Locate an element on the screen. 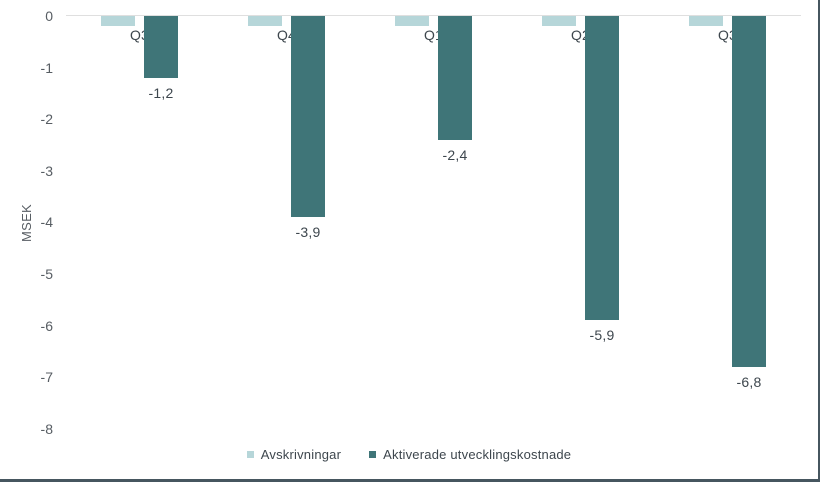 This screenshot has height=482, width=820. legend-item-avskrivningar: Avskrivningar is located at coordinates (294, 454).